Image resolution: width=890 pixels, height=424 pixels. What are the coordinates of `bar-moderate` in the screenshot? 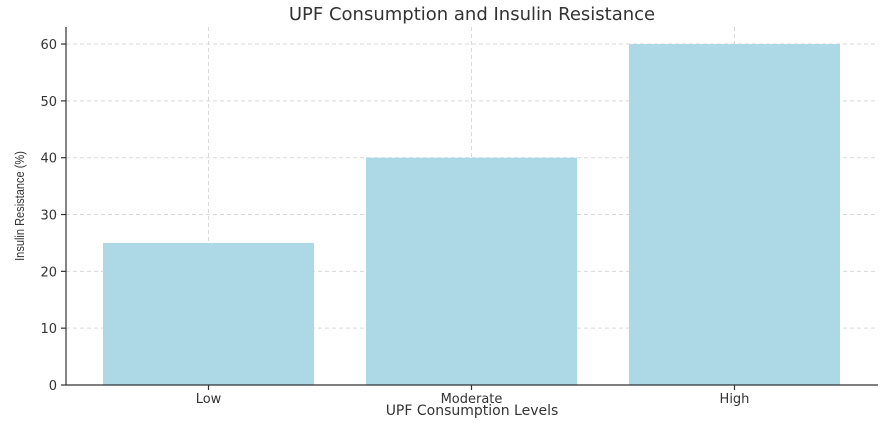 It's located at (471, 271).